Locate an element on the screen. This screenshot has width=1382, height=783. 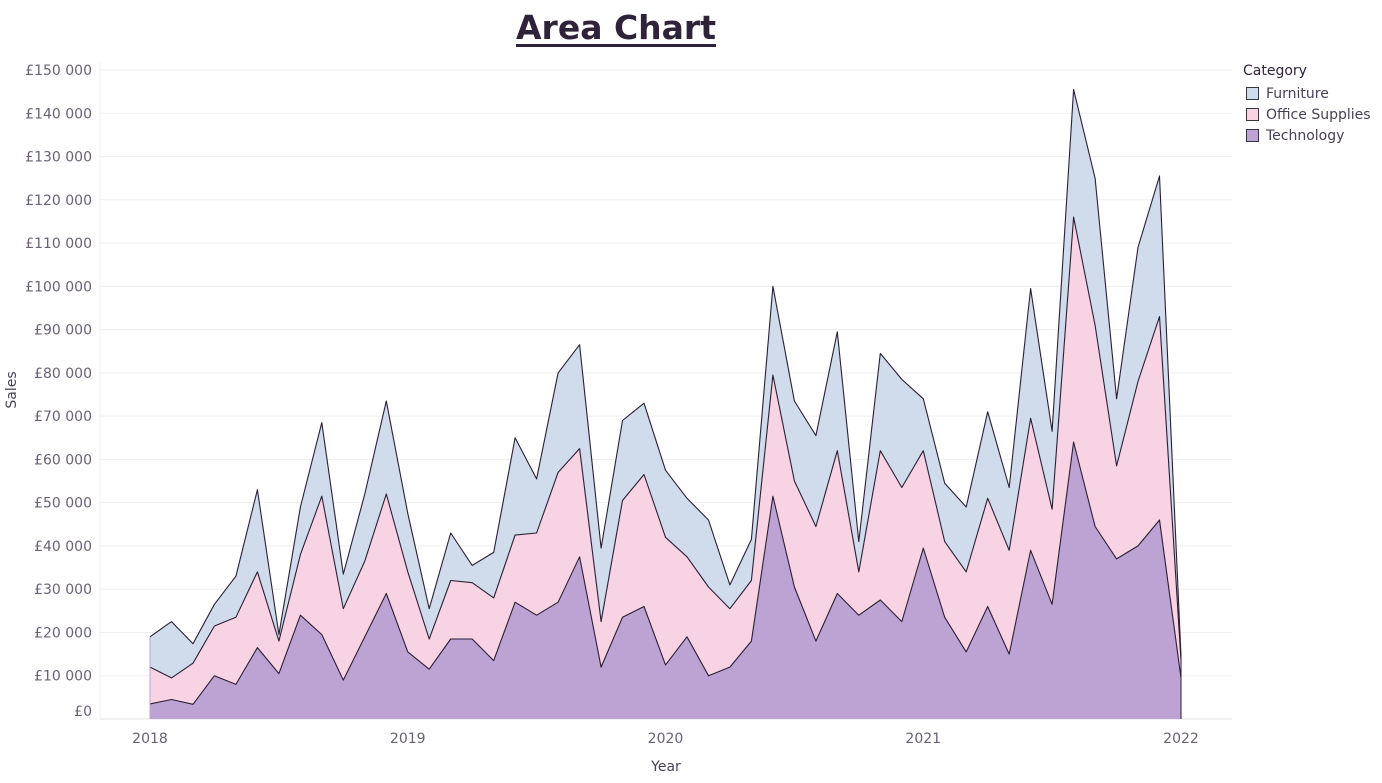
y-tick-label: £40 000 is located at coordinates (63, 547).